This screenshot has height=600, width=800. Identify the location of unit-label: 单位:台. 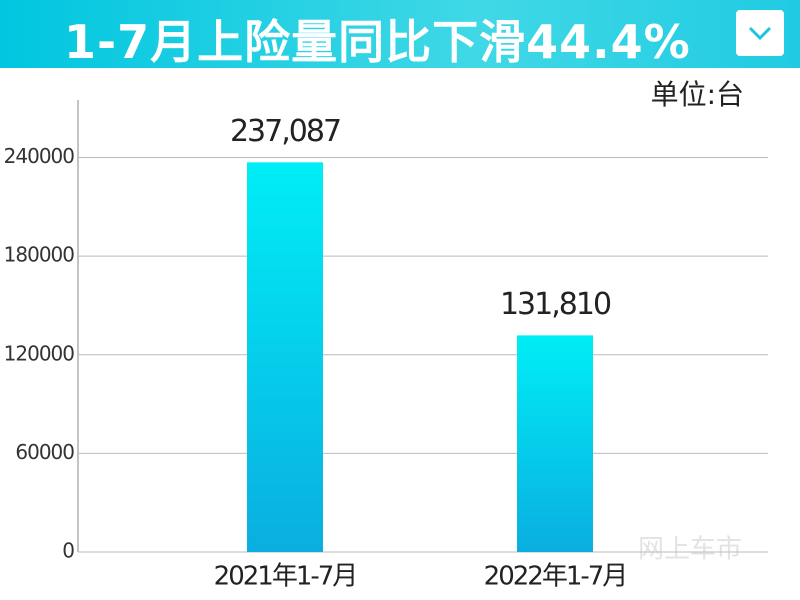
(697, 94).